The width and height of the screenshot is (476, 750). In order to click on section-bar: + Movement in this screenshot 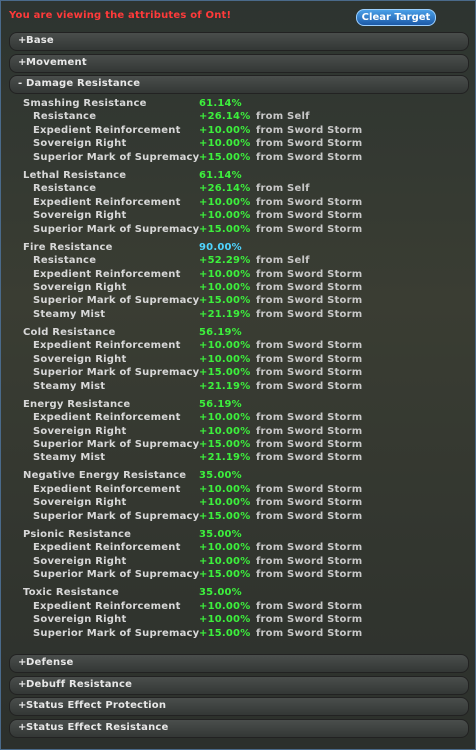, I will do `click(239, 63)`.